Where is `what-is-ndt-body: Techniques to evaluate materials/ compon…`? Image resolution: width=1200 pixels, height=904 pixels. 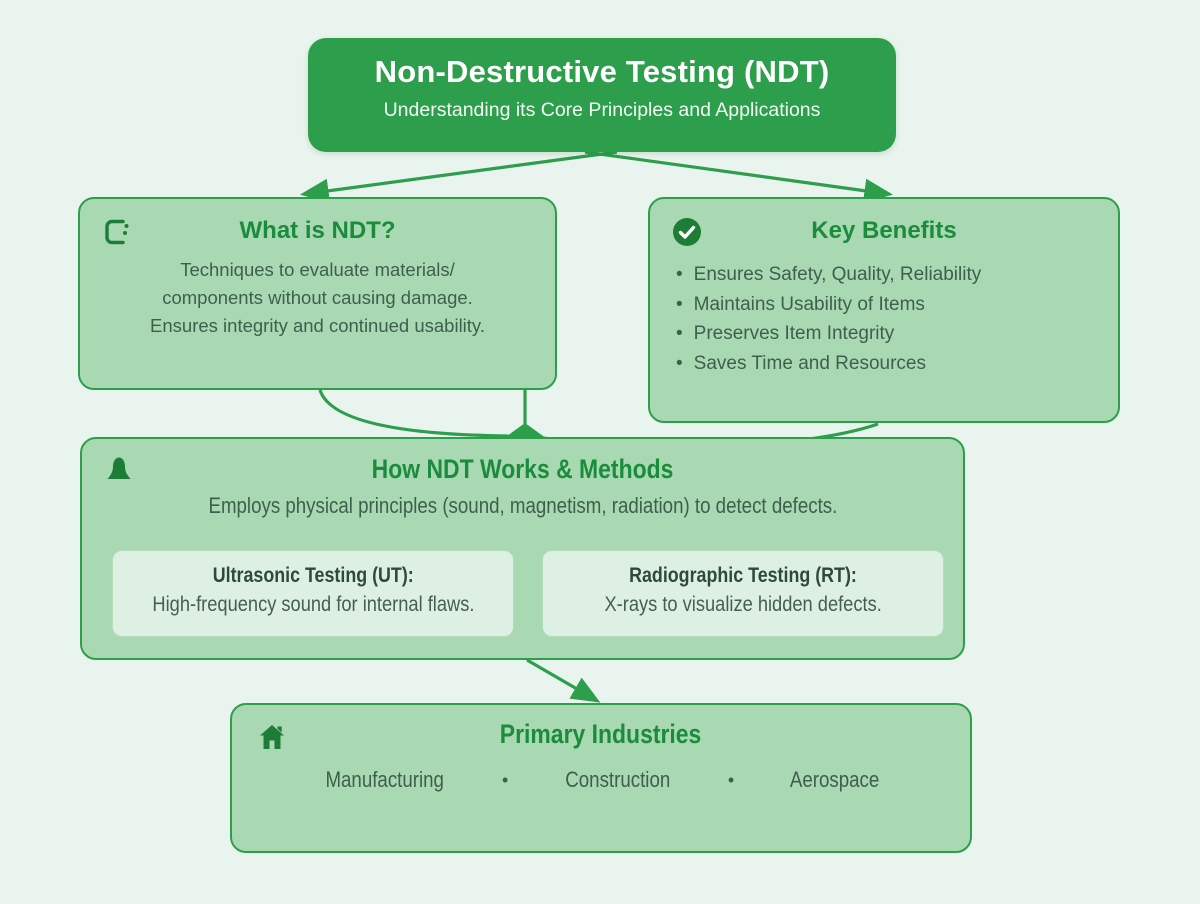 what-is-ndt-body: Techniques to evaluate materials/ compon… is located at coordinates (317, 298).